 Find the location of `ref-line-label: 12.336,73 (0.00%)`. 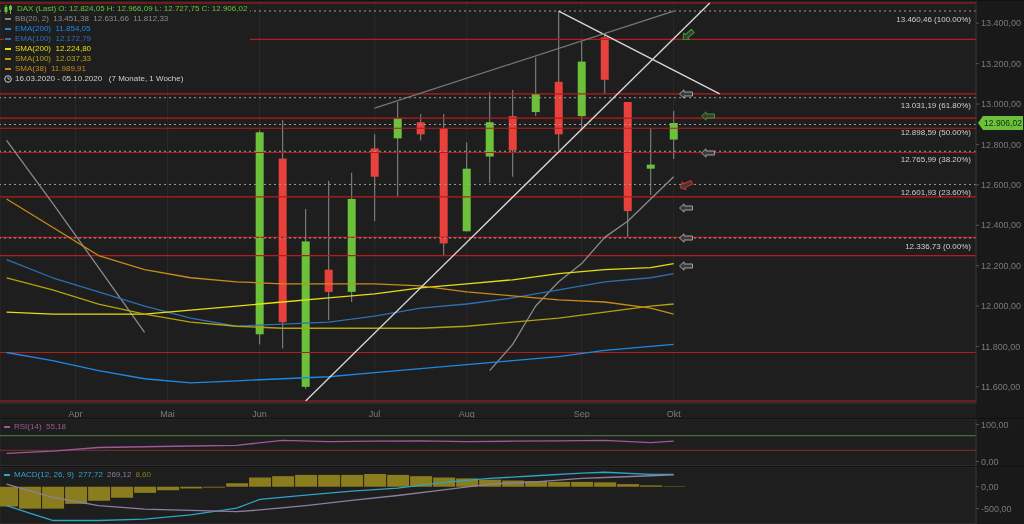

ref-line-label: 12.336,73 (0.00%) is located at coordinates (938, 246).